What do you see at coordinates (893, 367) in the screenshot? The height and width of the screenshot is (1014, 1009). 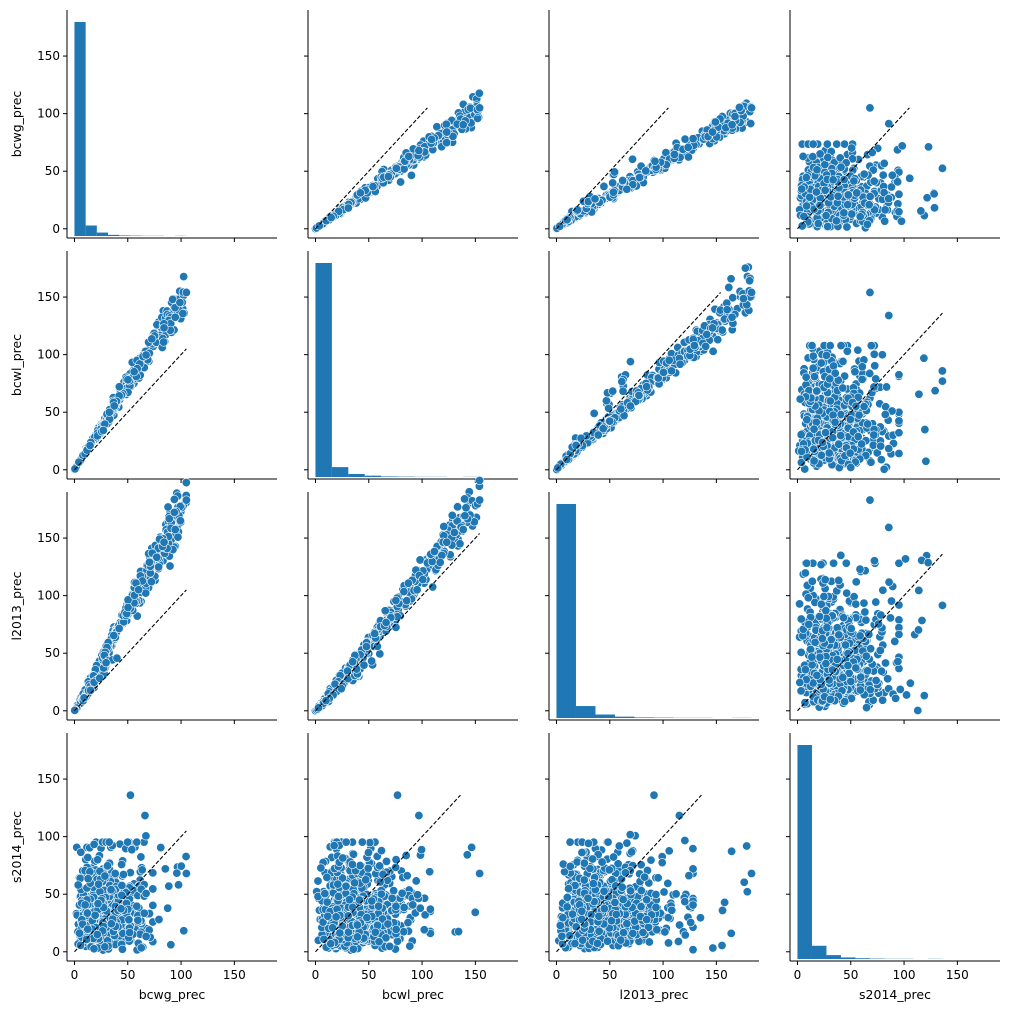 I see `panel-bcwl_prec-vs-s2014_prec` at bounding box center [893, 367].